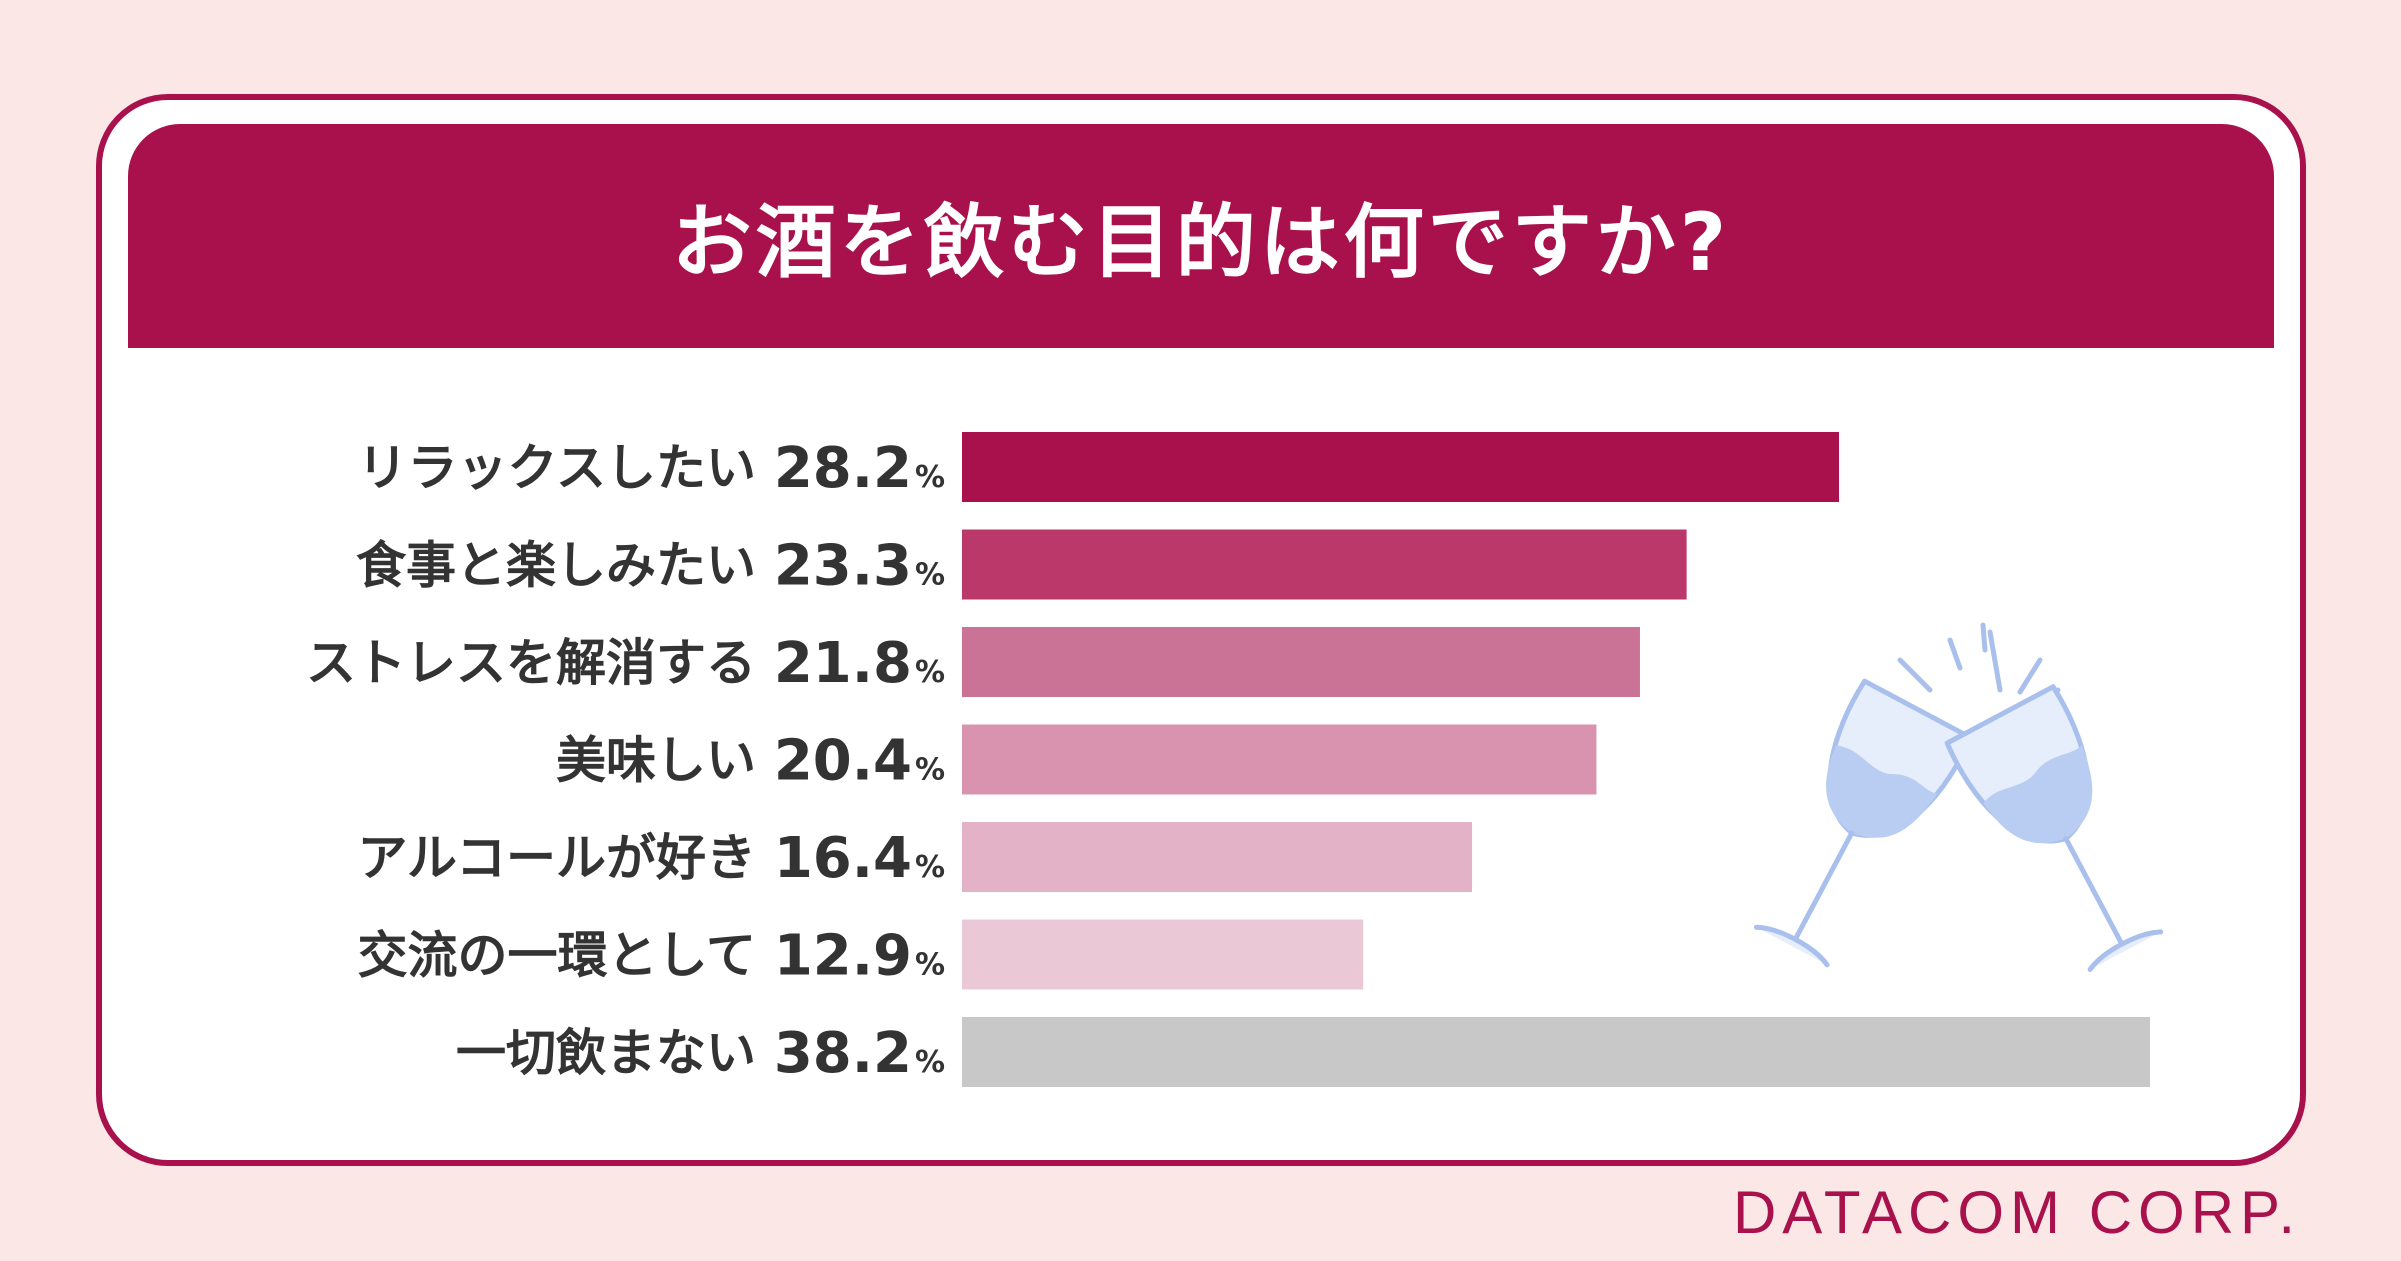 Image resolution: width=2401 pixels, height=1261 pixels. I want to click on category-label: ストレスを解消する, so click(531, 663).